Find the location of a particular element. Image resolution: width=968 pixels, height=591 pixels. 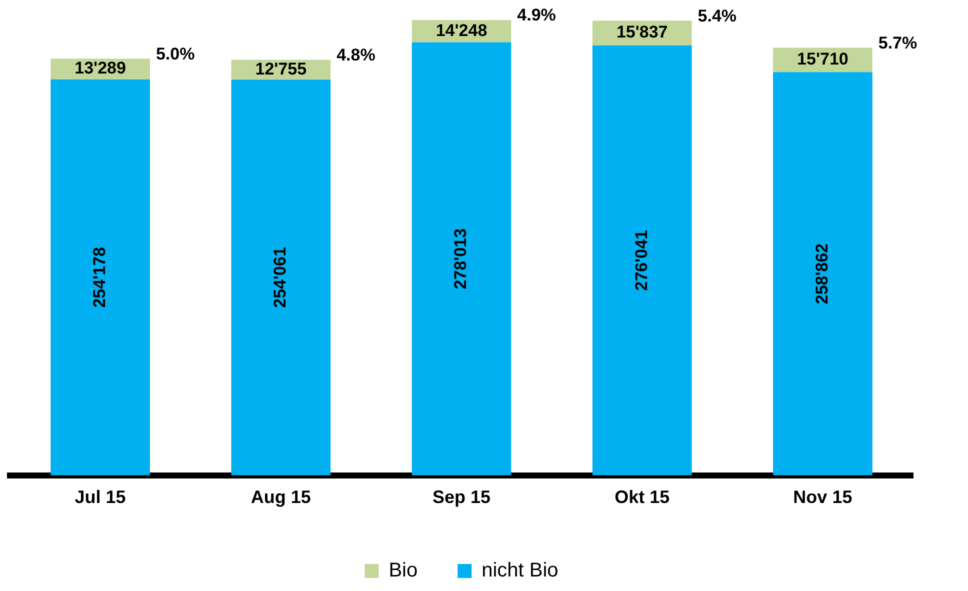

data-label: 14'248 is located at coordinates (462, 30).